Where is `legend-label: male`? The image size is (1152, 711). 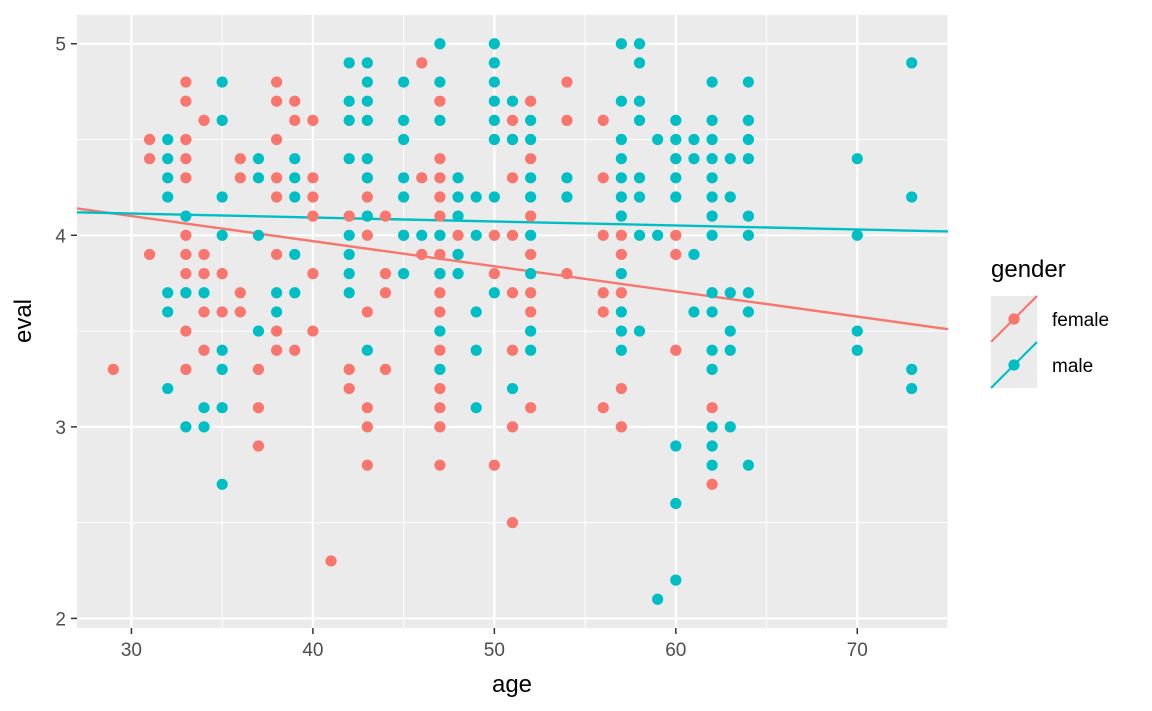 legend-label: male is located at coordinates (1072, 366).